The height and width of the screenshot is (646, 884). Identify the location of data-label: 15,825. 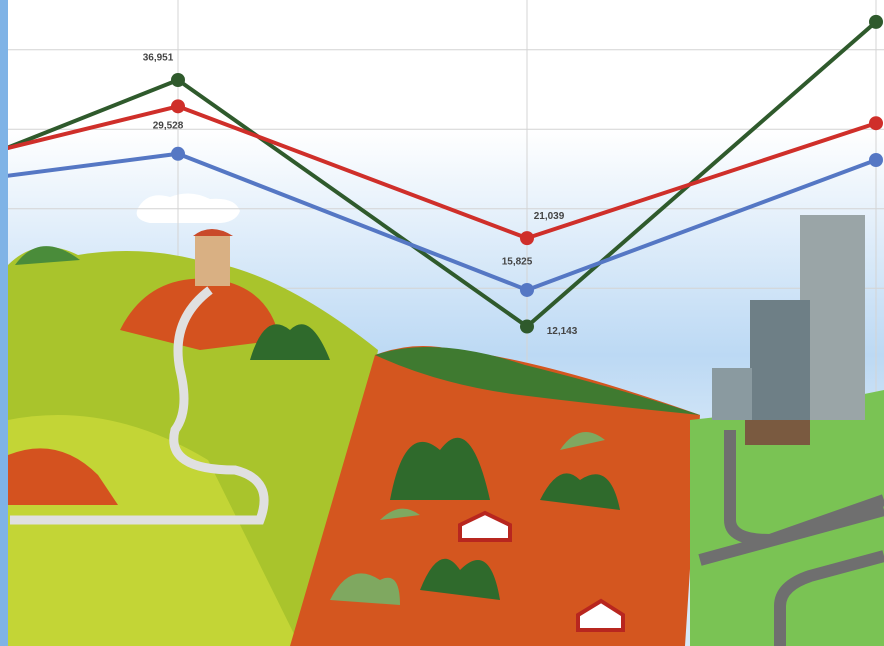
(517, 262).